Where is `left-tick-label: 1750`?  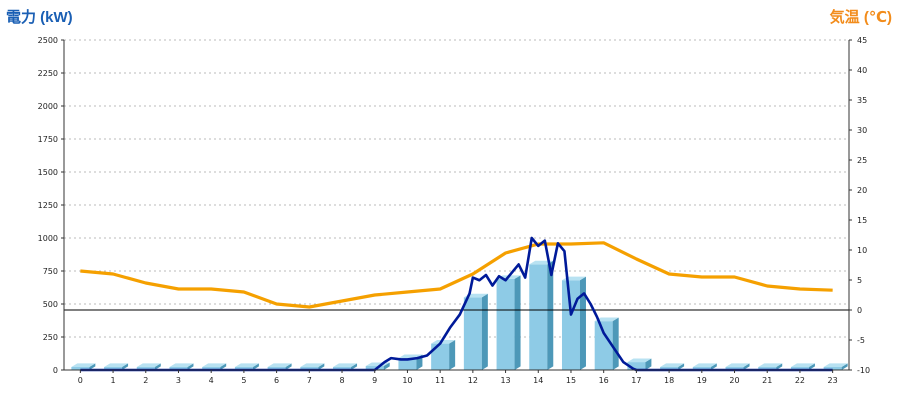 left-tick-label: 1750 is located at coordinates (48, 139).